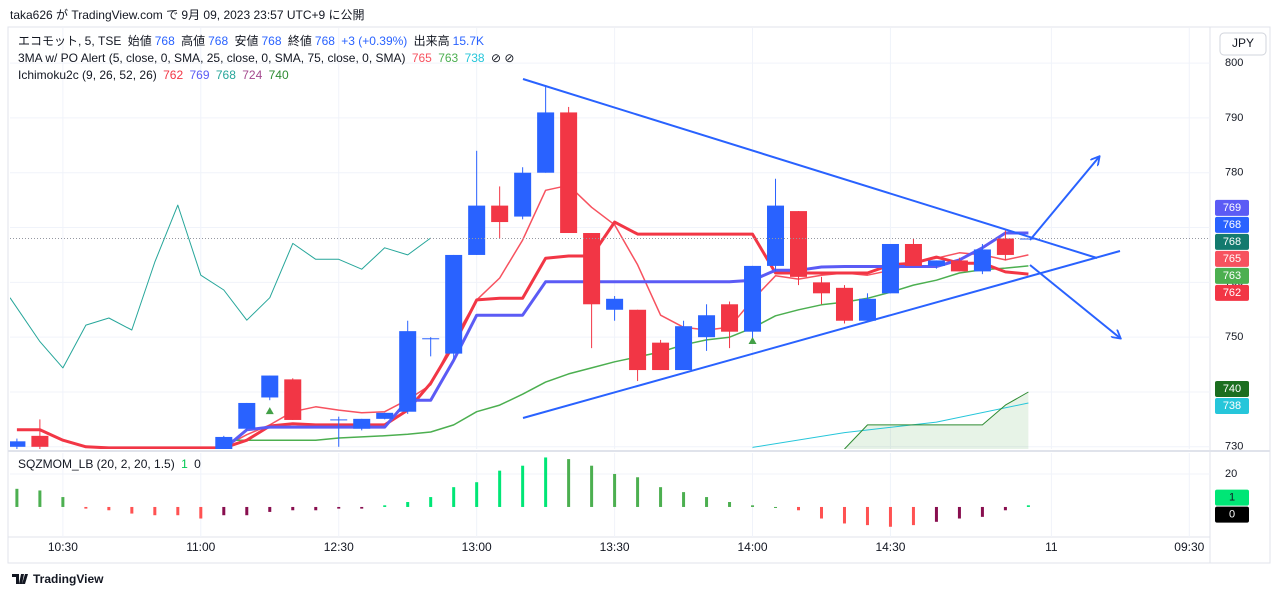 The width and height of the screenshot is (1279, 597). I want to click on y-tick-label: 780, so click(1234, 173).